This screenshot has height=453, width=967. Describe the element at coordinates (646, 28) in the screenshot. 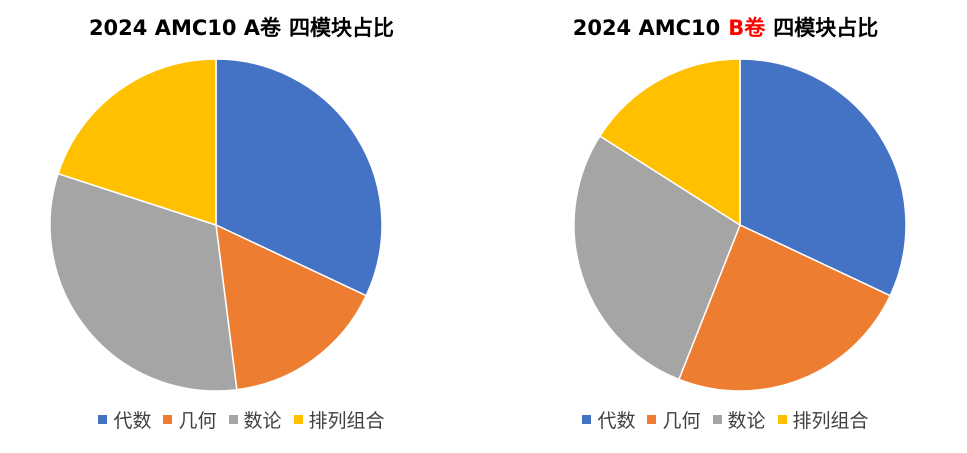

I see `chart-b-title-pre: 2024 AMC10` at that location.